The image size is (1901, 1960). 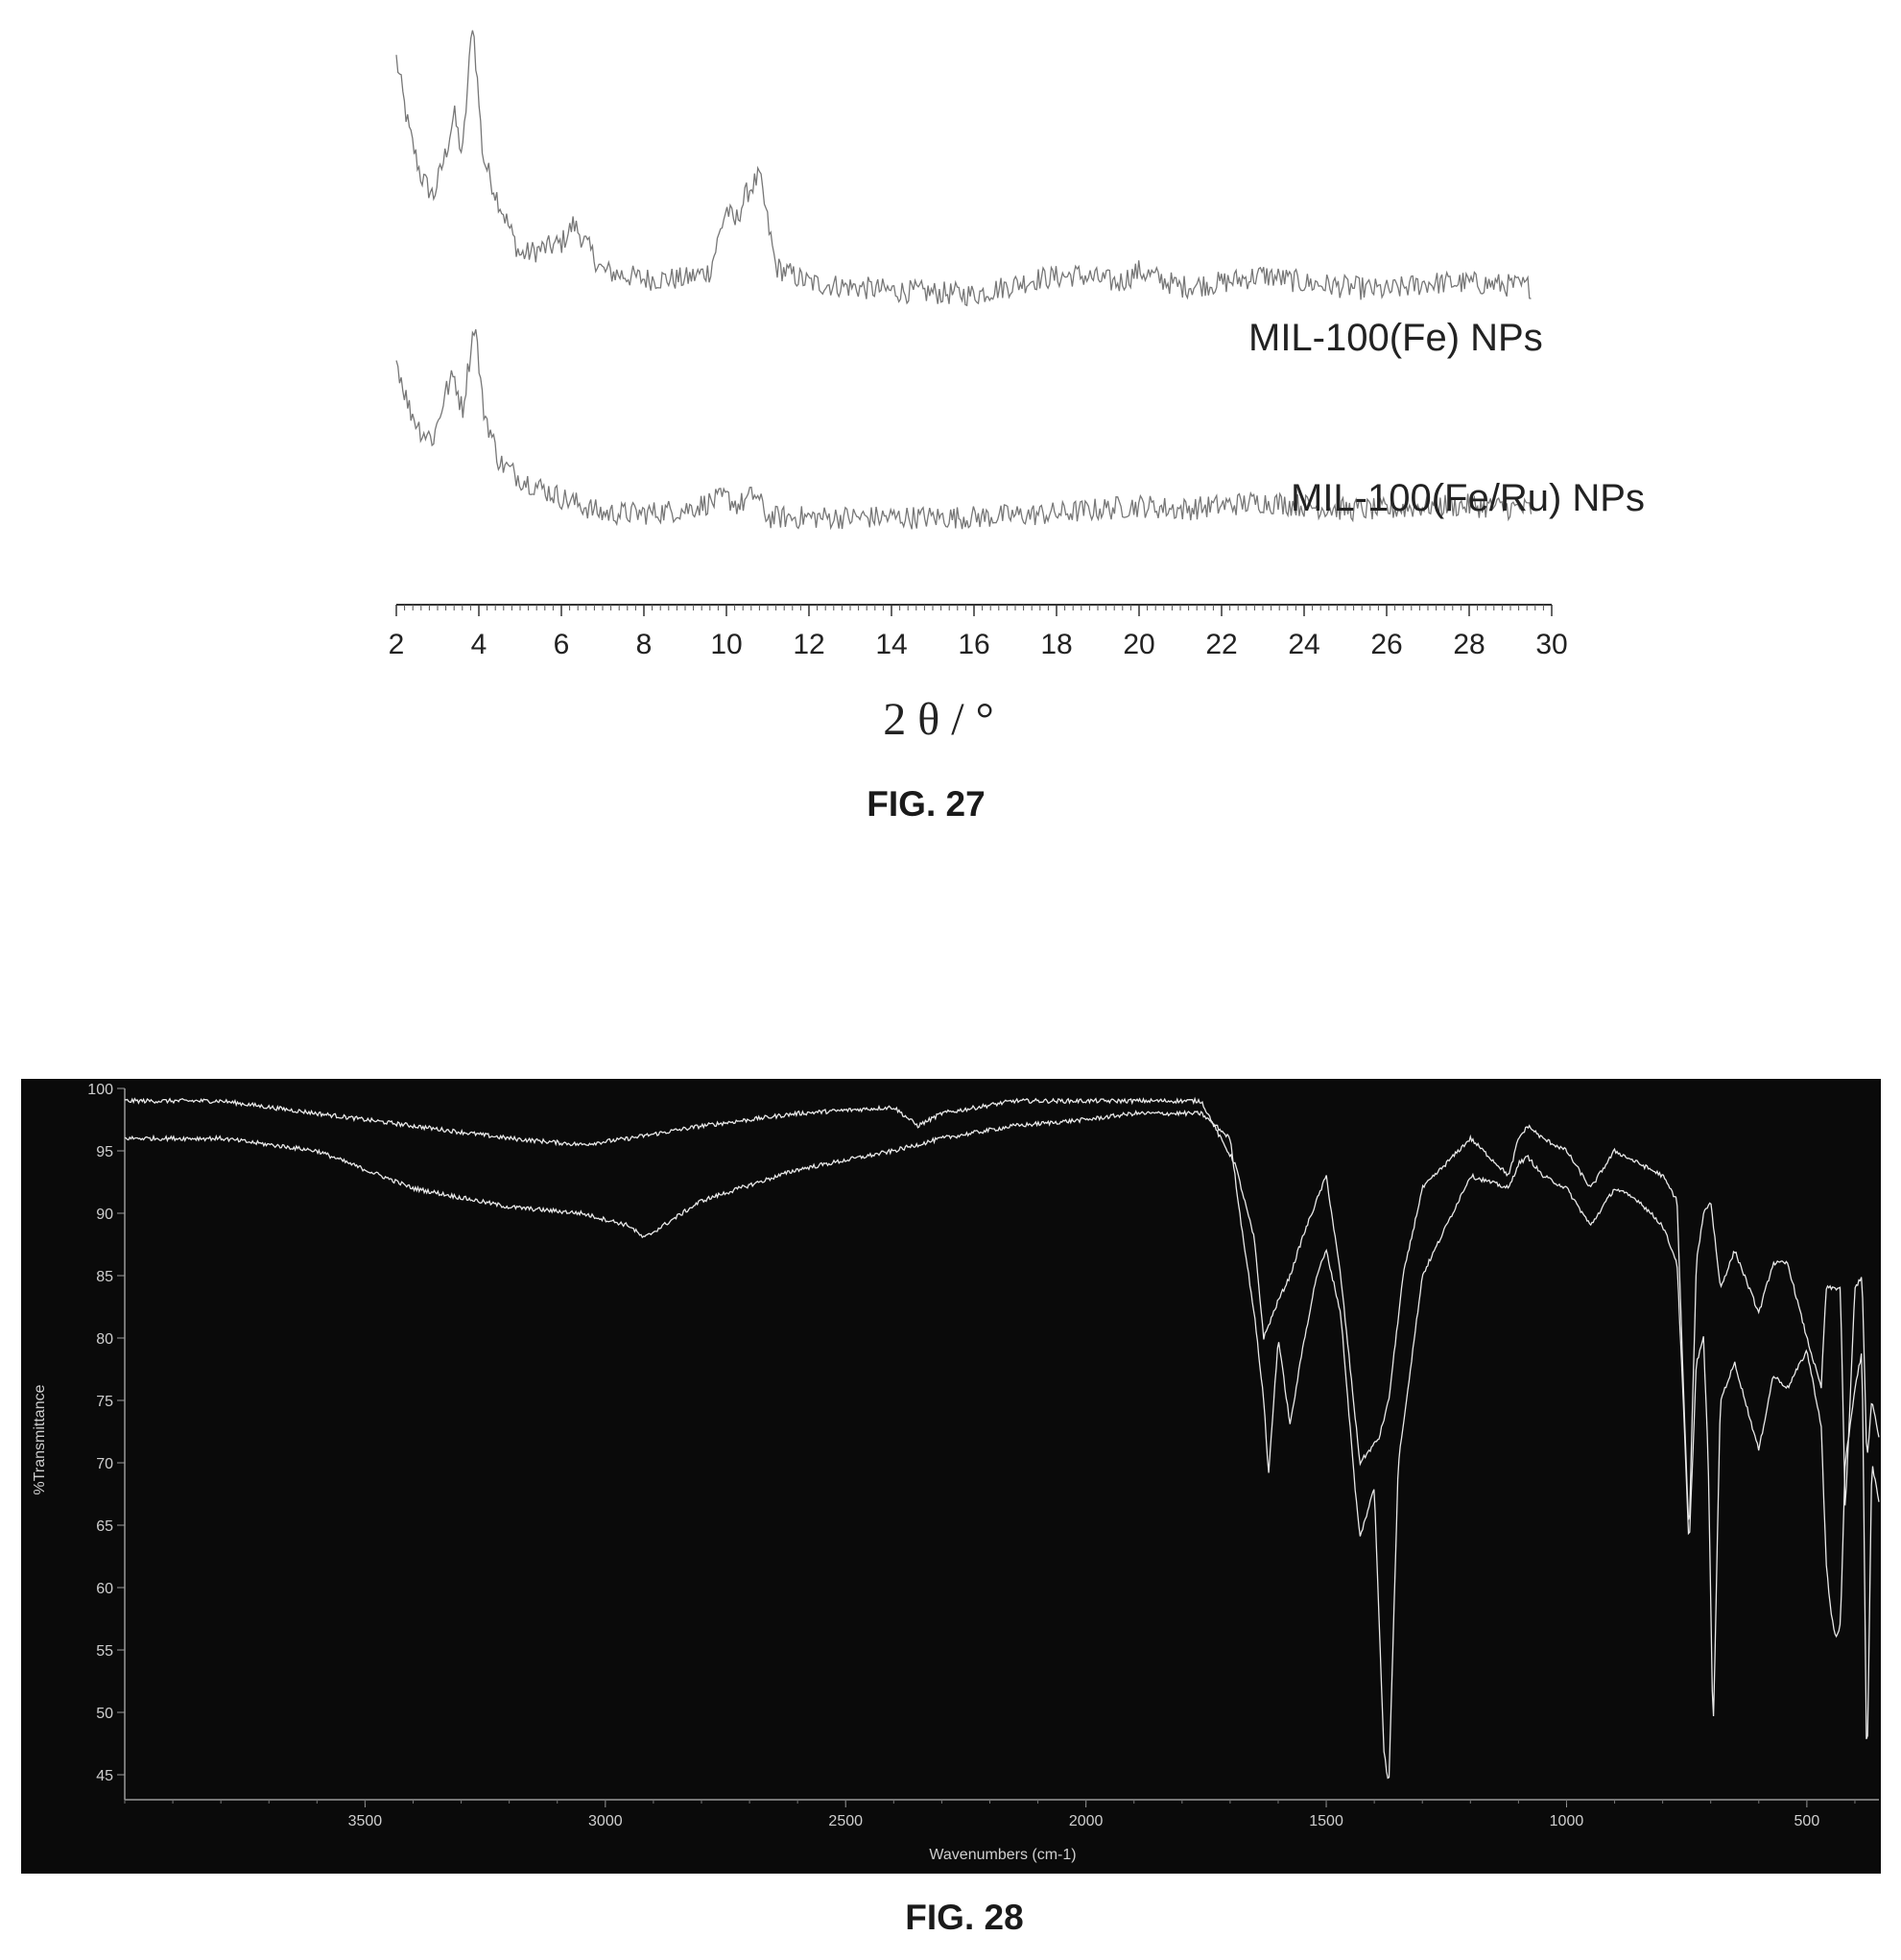 What do you see at coordinates (104, 1464) in the screenshot?
I see `y-tick-label: 70` at bounding box center [104, 1464].